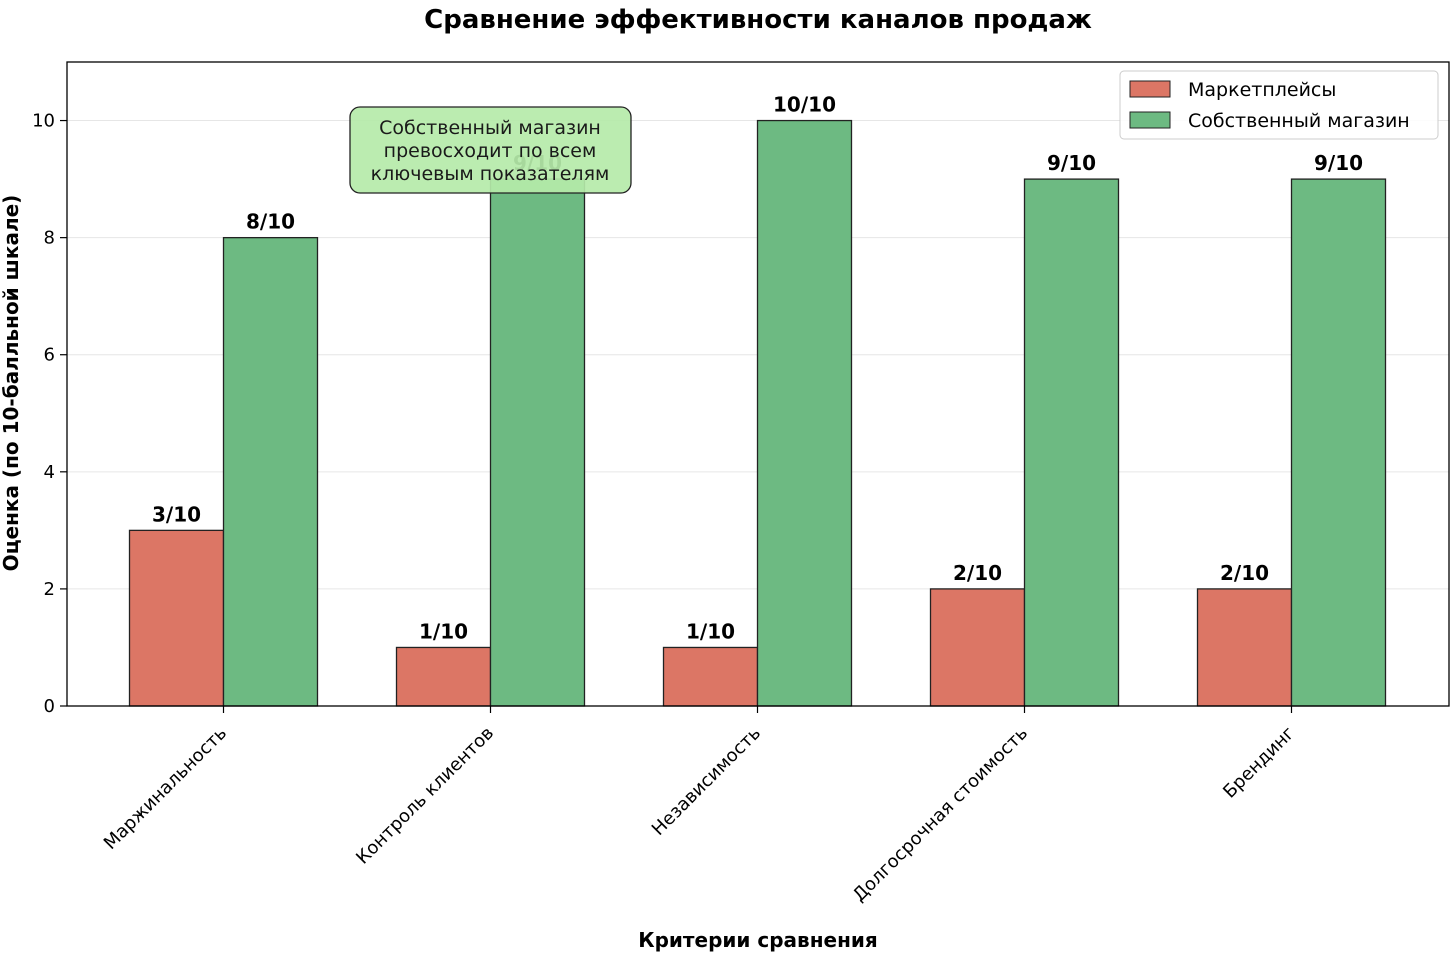 The height and width of the screenshot is (954, 1456). What do you see at coordinates (176, 514) in the screenshot?
I see `data-label: 3/10` at bounding box center [176, 514].